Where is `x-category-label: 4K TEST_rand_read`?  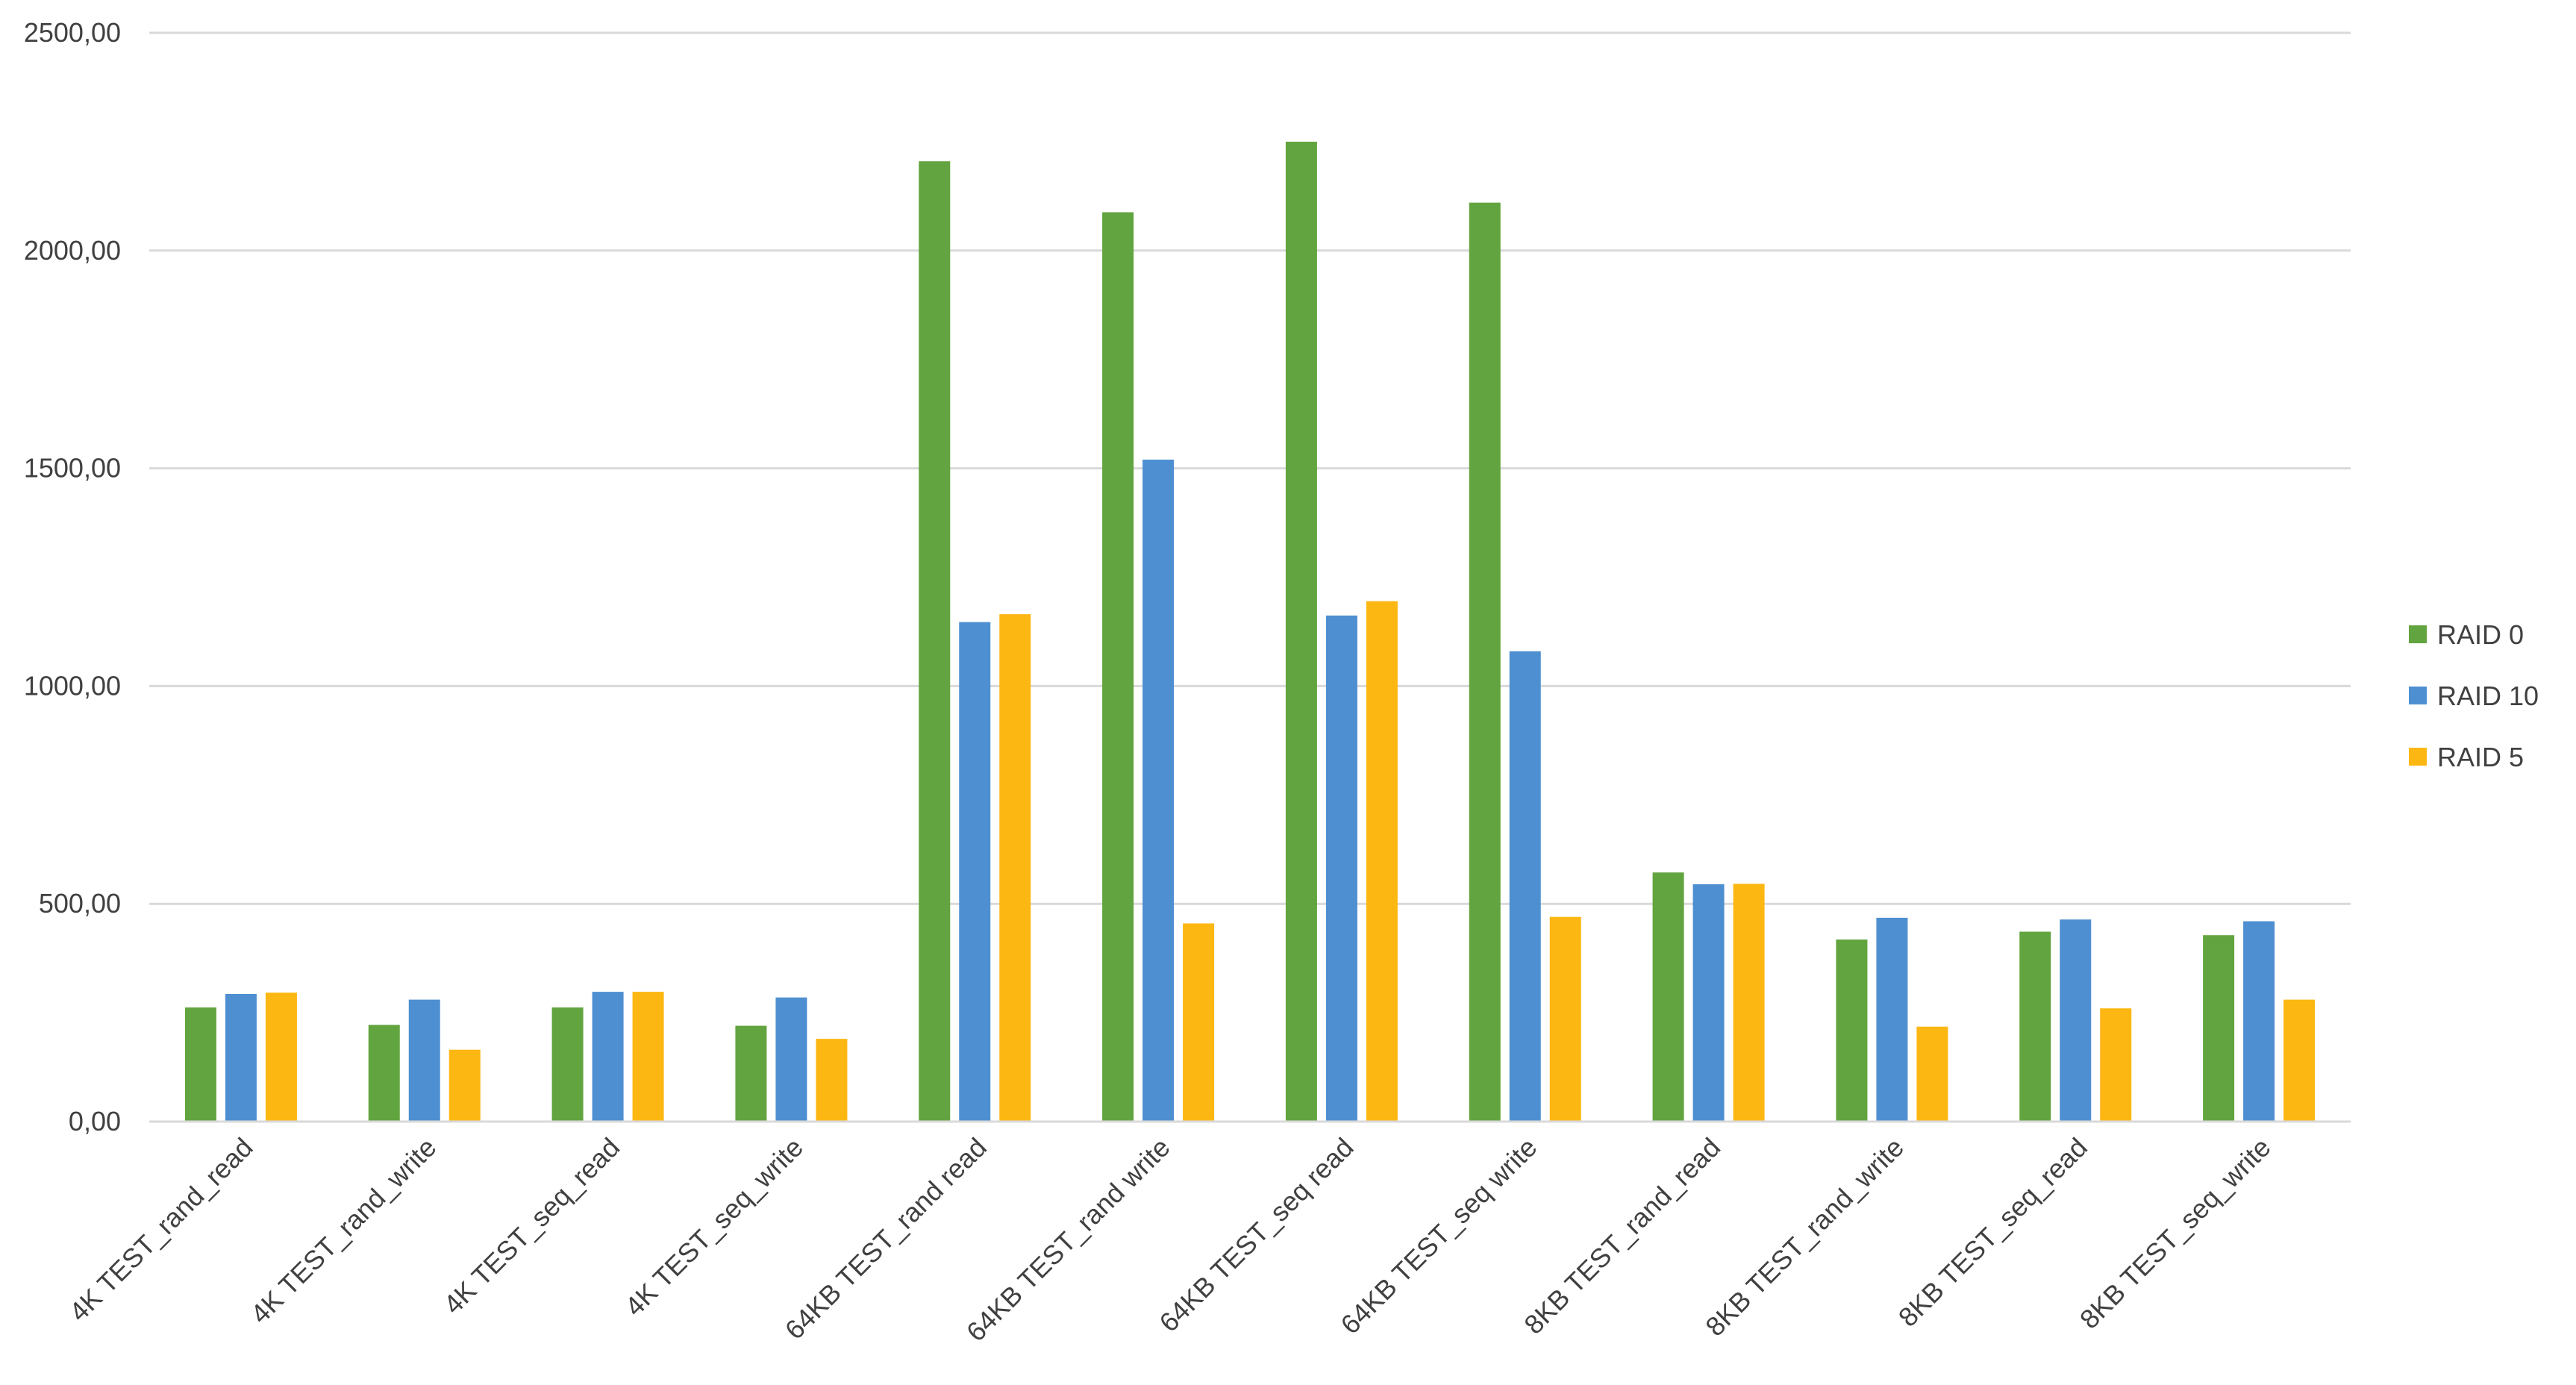
x-category-label: 4K TEST_rand_read is located at coordinates (161, 1230).